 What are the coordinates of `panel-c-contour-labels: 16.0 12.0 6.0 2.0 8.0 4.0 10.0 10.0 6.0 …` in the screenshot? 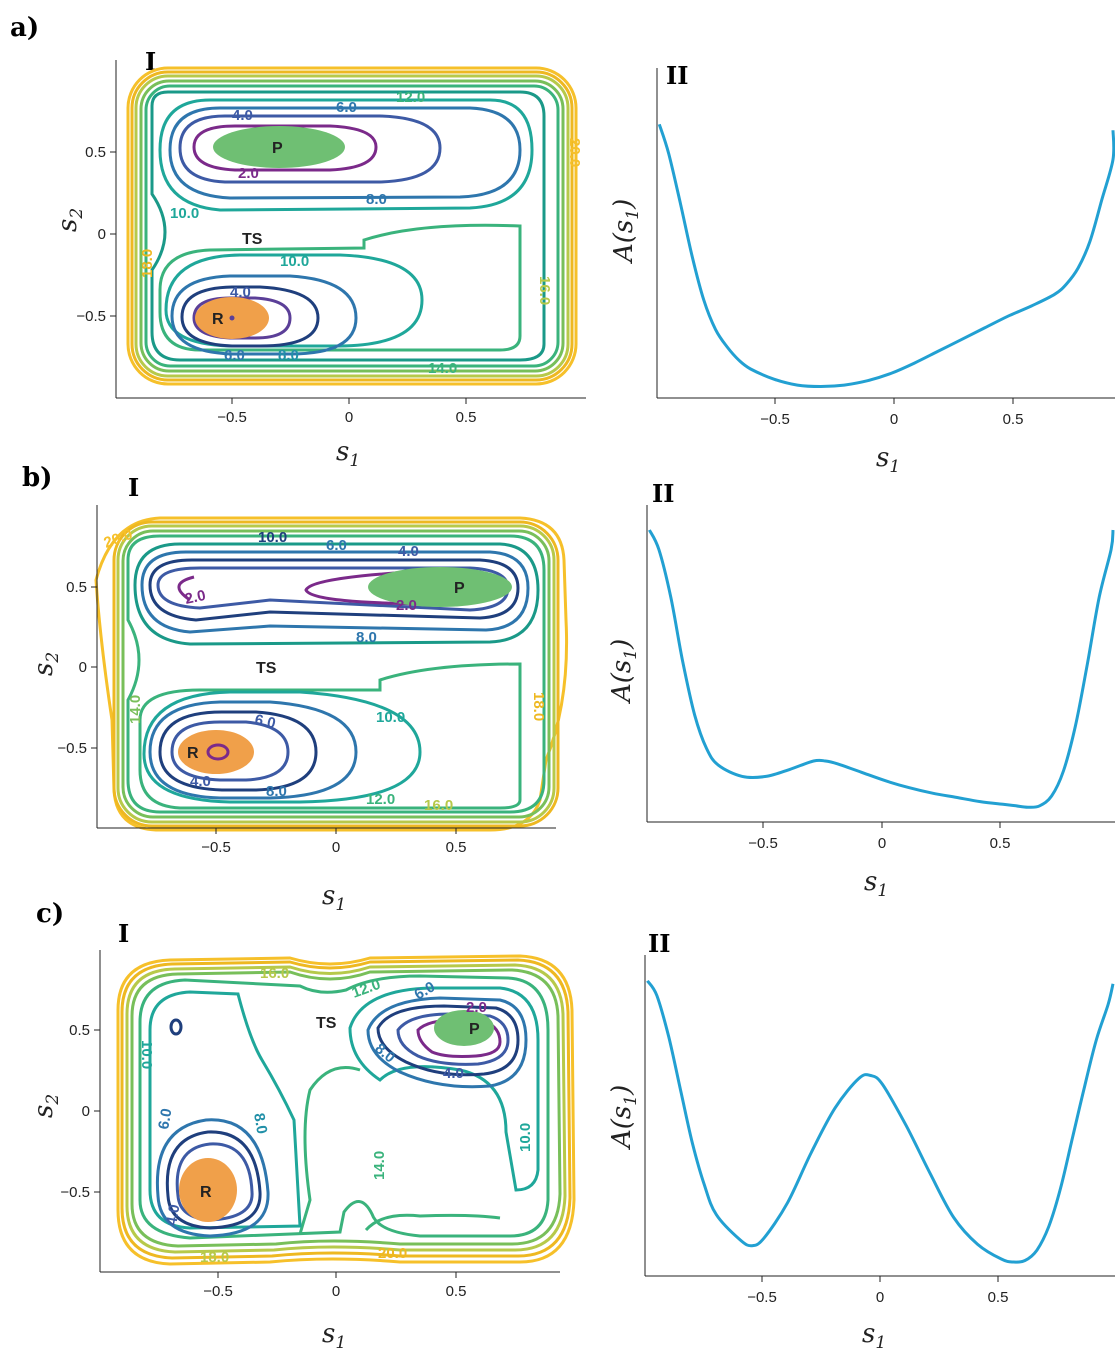 It's located at (336, 1115).